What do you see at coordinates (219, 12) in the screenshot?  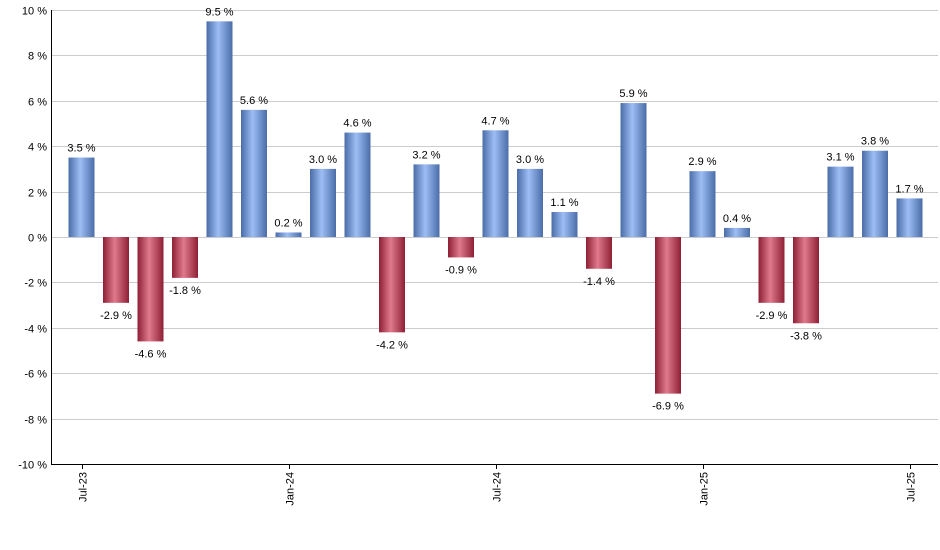 I see `data-label-Nov-23: 9.5 %` at bounding box center [219, 12].